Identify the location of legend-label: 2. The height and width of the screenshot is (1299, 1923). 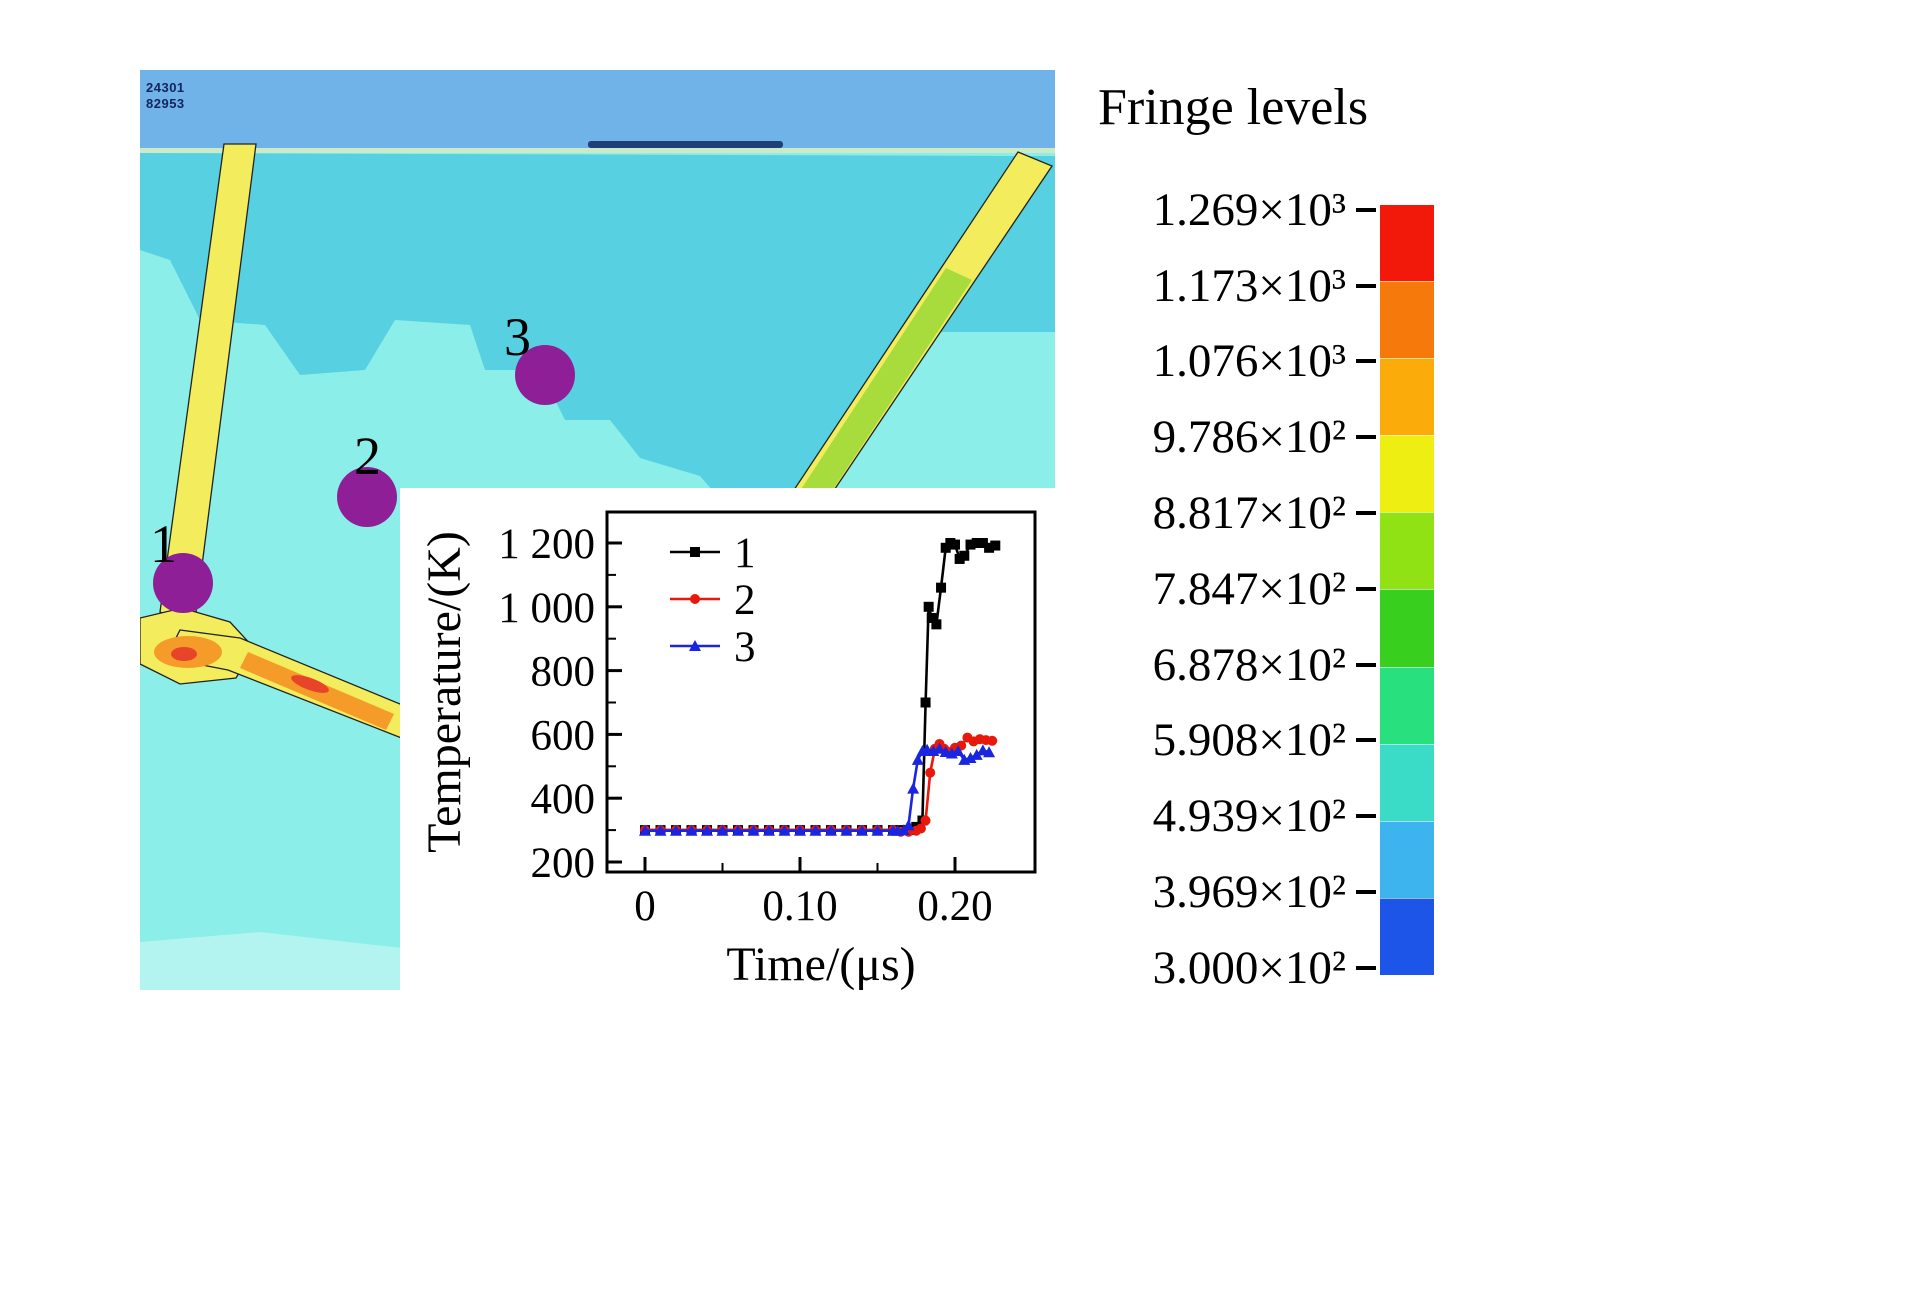
(745, 600).